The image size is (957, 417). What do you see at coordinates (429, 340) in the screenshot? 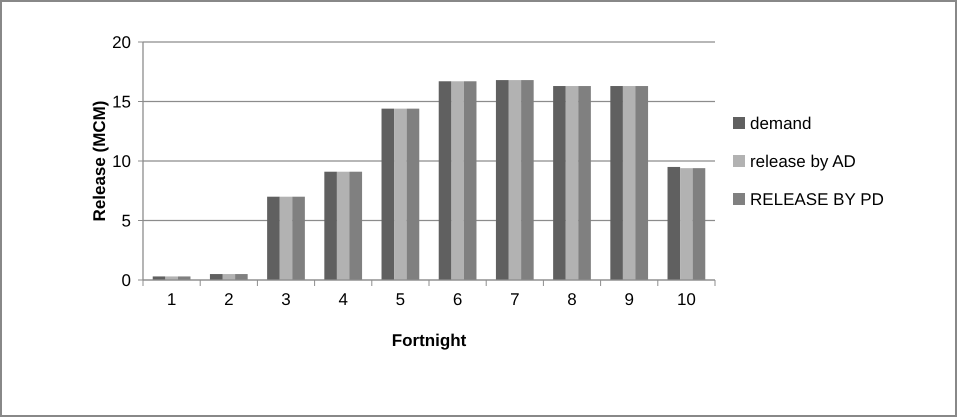
I see `x-axis-title: Fortnight` at bounding box center [429, 340].